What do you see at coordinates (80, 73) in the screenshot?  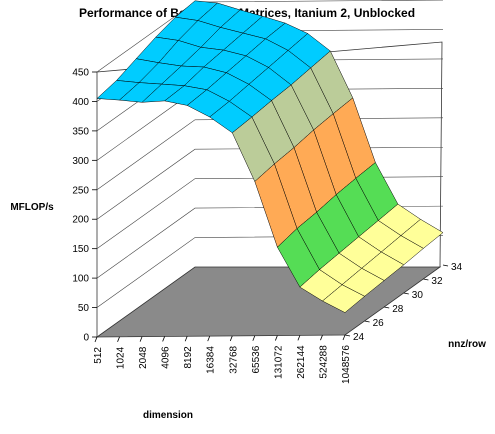 I see `z-tick-label: 450` at bounding box center [80, 73].